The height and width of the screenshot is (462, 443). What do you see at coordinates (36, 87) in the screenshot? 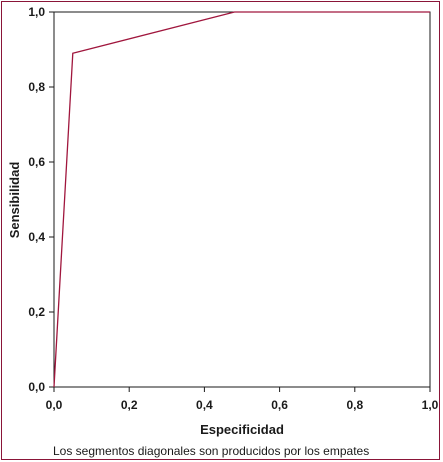
I see `y-tick-label: 0,8` at bounding box center [36, 87].